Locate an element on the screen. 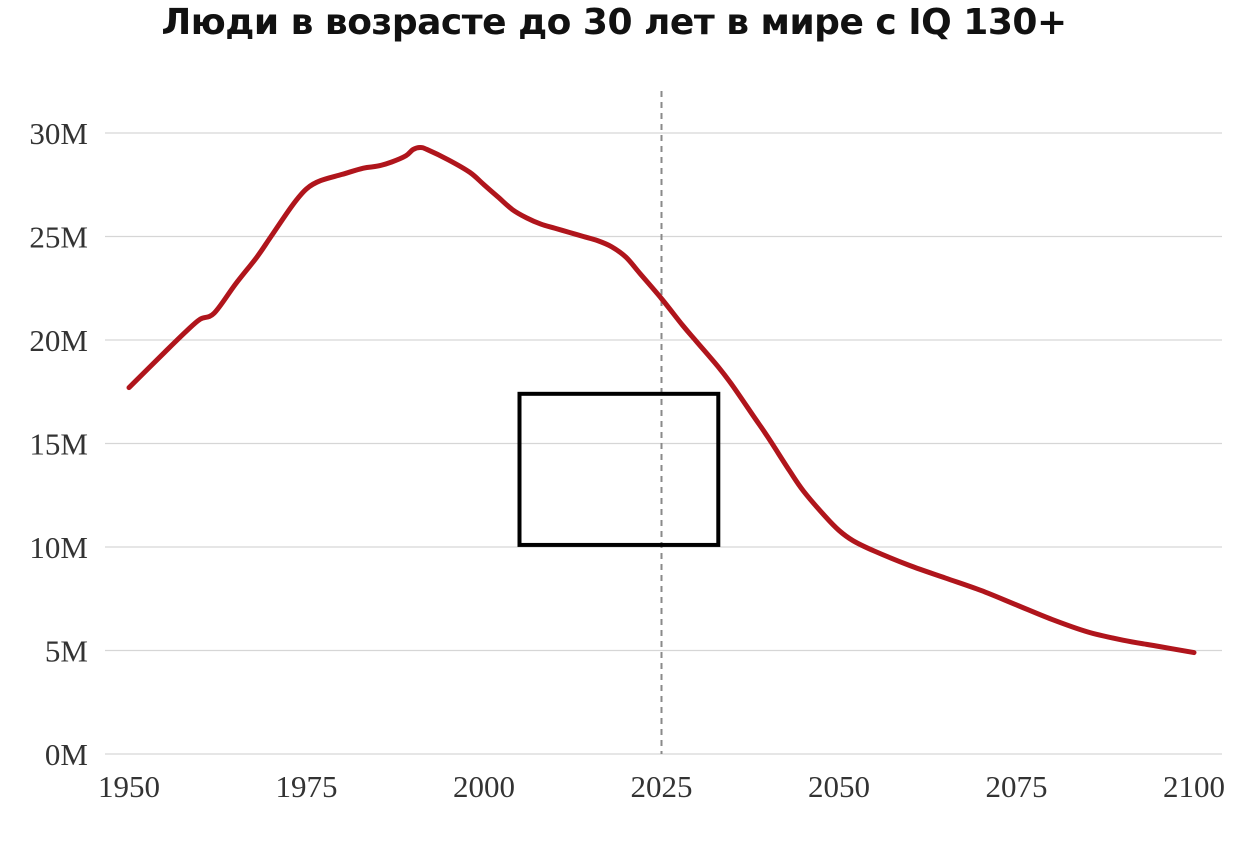 This screenshot has height=855, width=1245. x-tick-label: 2025 is located at coordinates (662, 786).